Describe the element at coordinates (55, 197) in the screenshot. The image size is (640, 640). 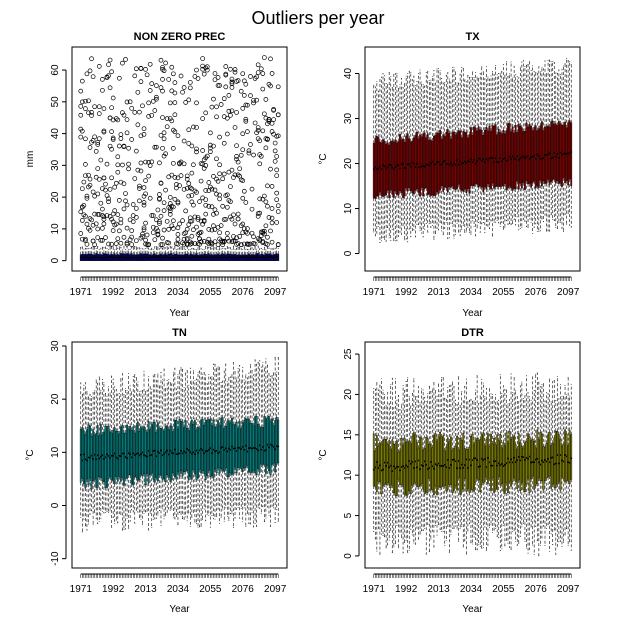
I see `y-tick-label: 20` at that location.